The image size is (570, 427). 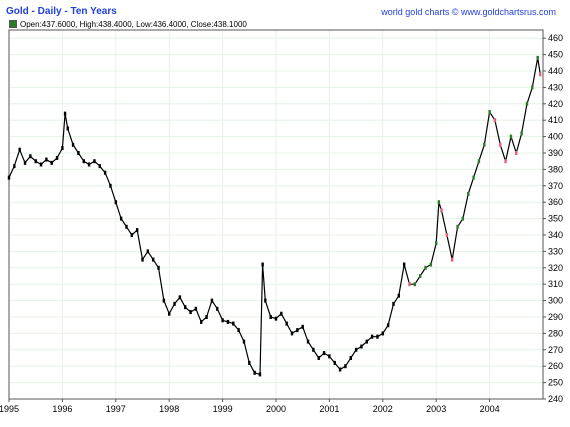 What do you see at coordinates (555, 104) in the screenshot?
I see `y-tick-label: 420` at bounding box center [555, 104].